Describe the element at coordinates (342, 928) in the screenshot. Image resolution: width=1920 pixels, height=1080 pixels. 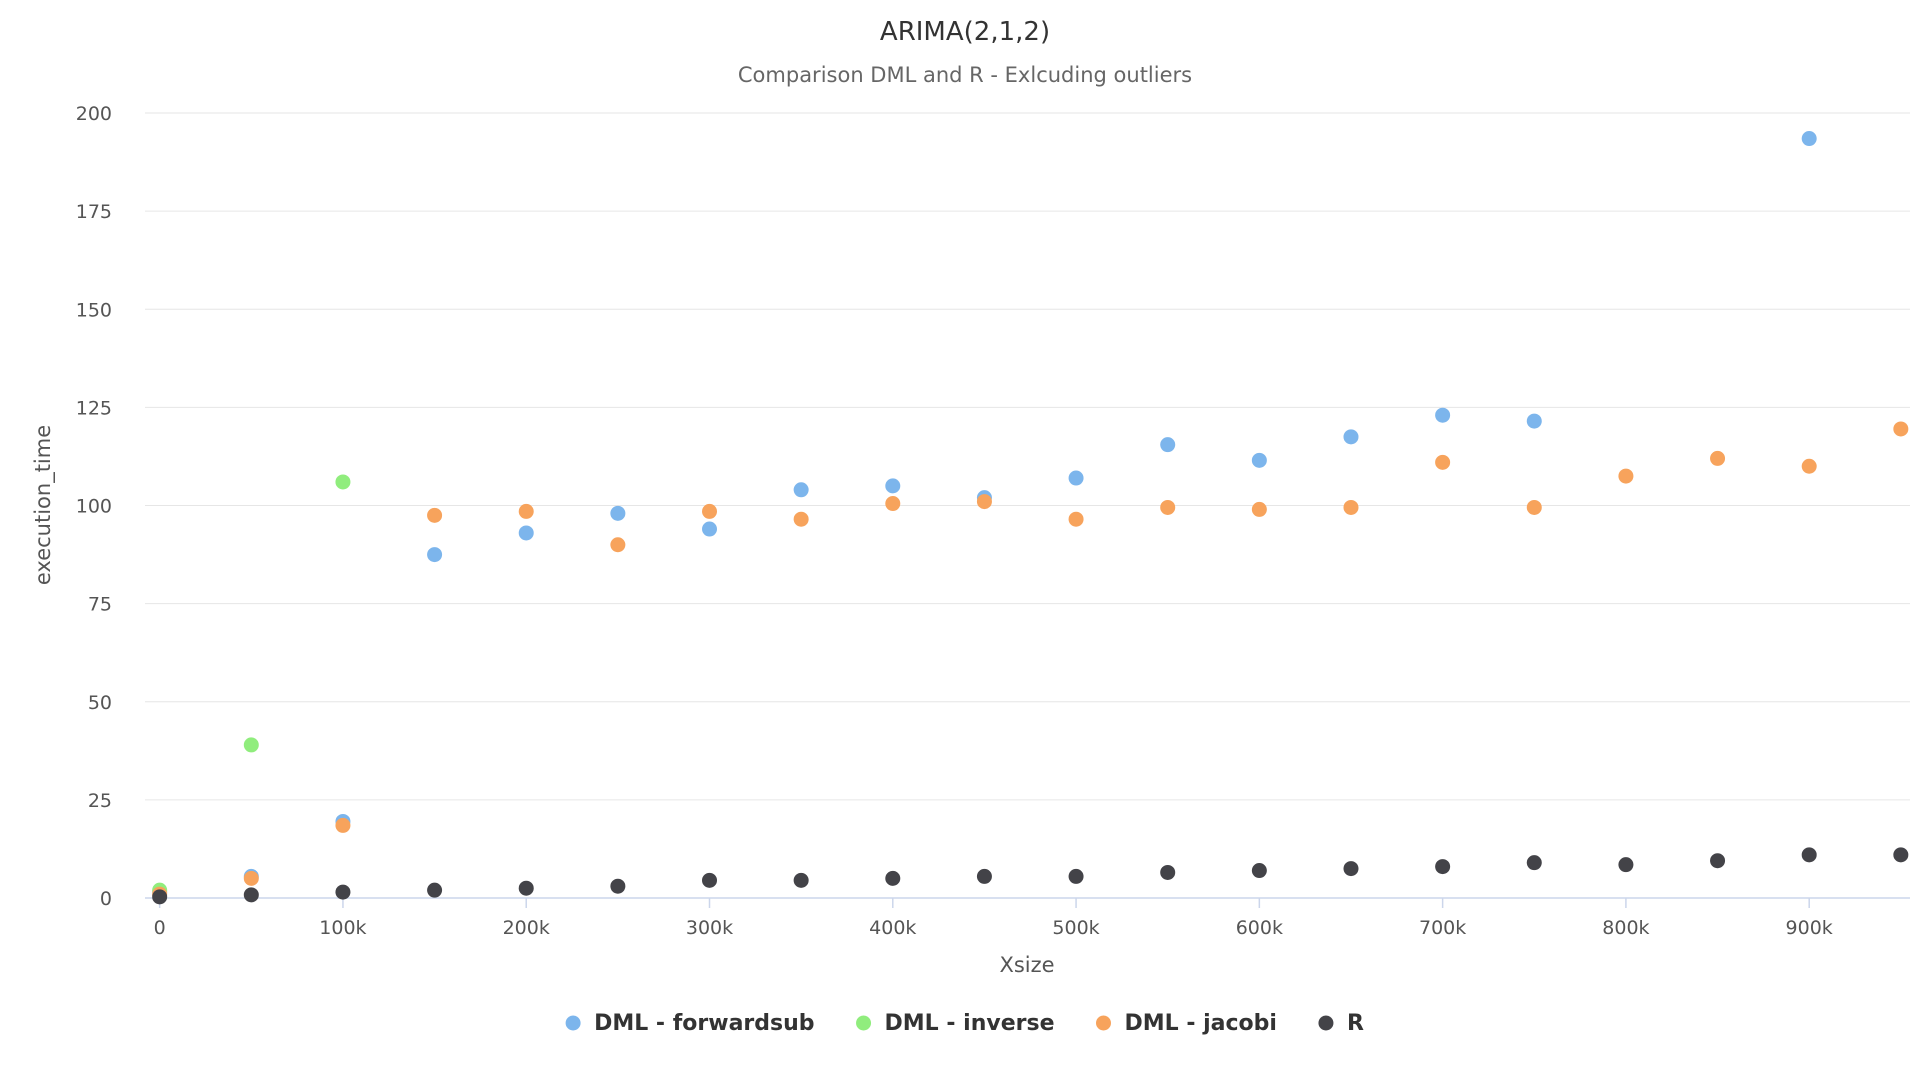
I see `x-tick-label: 100k` at that location.